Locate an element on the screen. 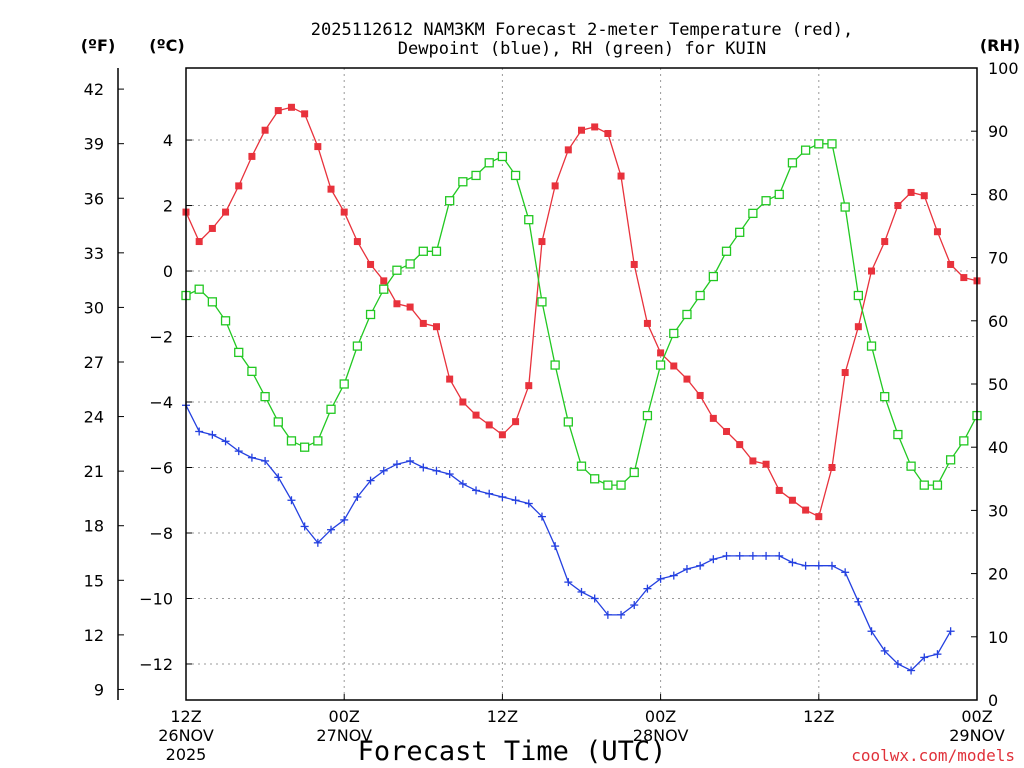  fahrenheit-tick-label: 12 is located at coordinates (94, 635).